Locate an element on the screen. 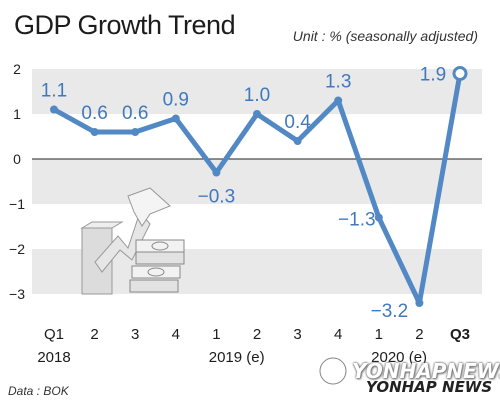 This screenshot has height=405, width=500. x-tick-label: Q3 is located at coordinates (460, 334).